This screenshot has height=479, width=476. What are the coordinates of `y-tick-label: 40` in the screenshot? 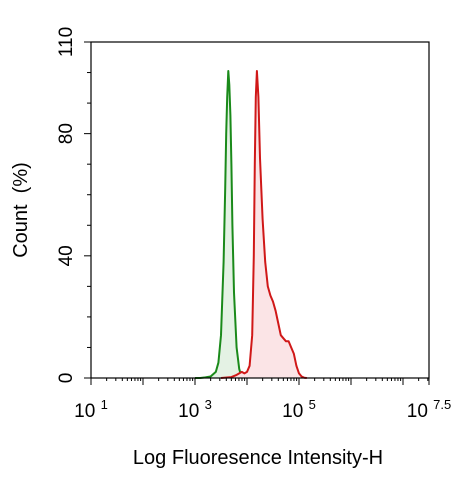 It's located at (66, 255).